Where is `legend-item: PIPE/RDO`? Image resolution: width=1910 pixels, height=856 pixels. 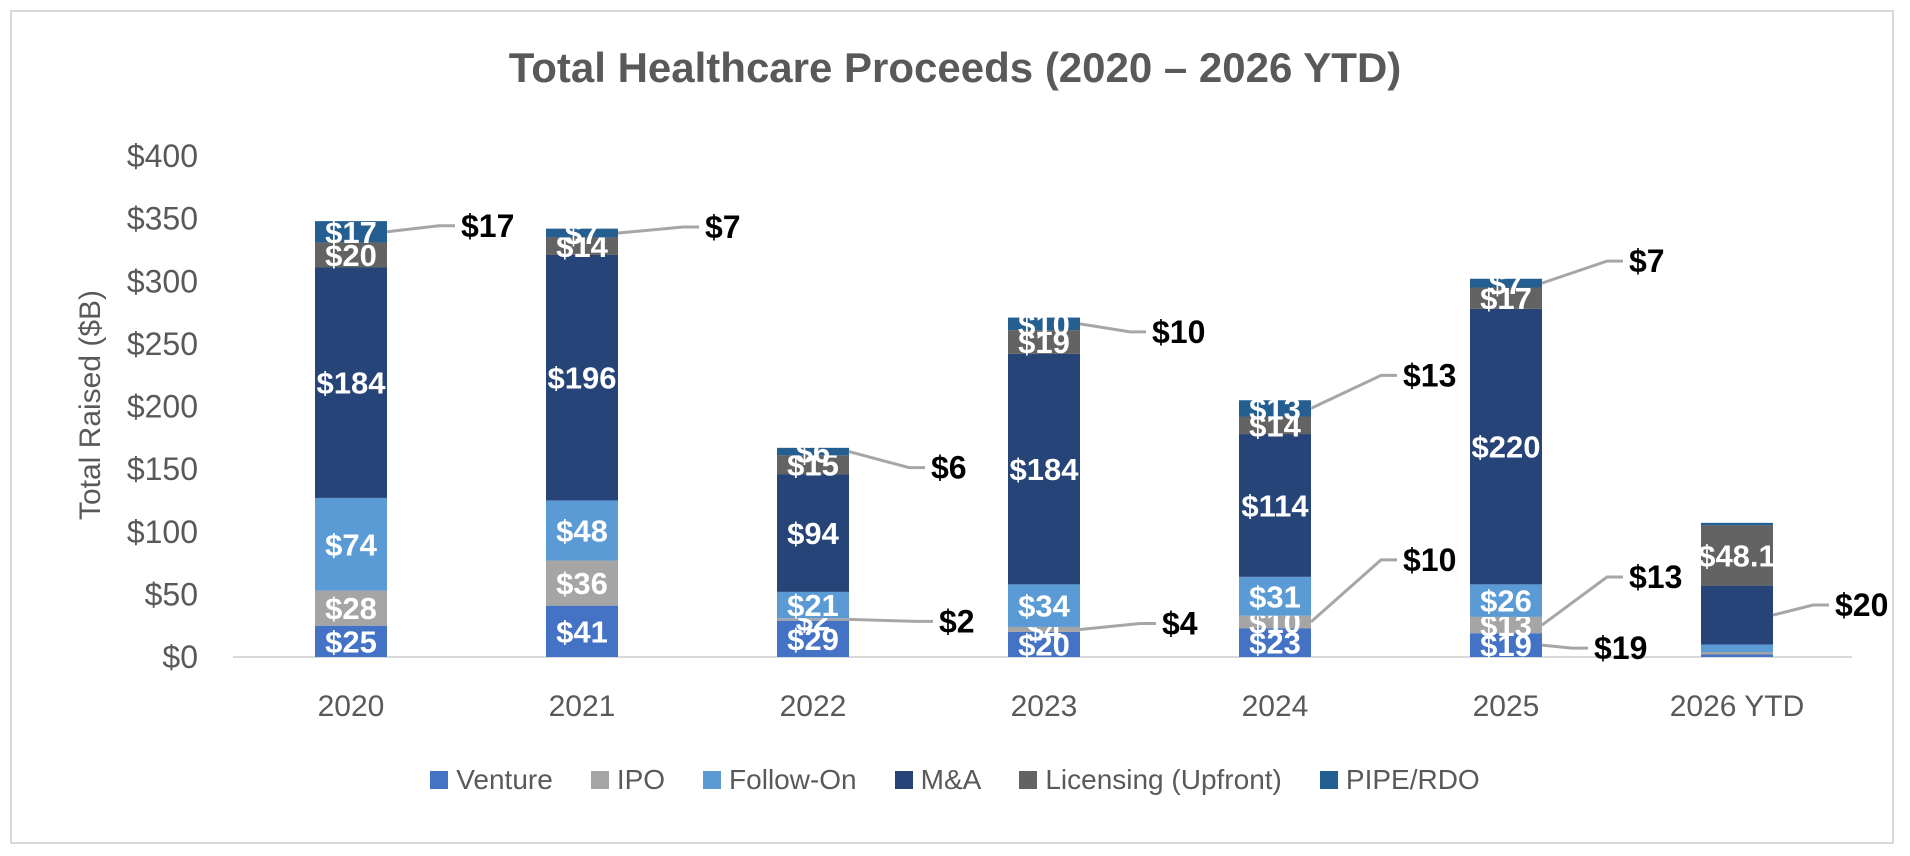
legend-item: PIPE/RDO is located at coordinates (1399, 780).